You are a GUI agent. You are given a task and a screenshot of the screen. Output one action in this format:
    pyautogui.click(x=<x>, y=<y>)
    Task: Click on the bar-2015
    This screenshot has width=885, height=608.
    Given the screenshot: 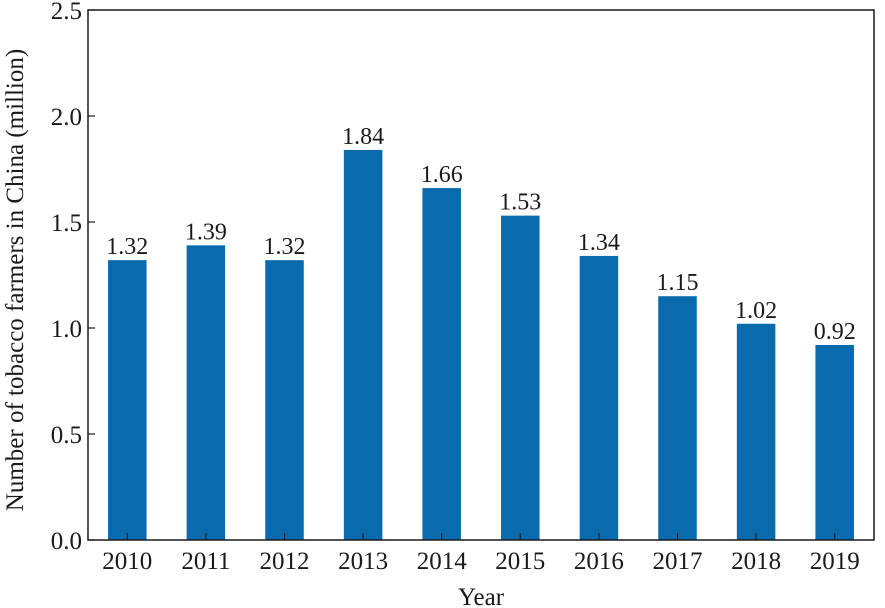 What is the action you would take?
    pyautogui.click(x=520, y=377)
    